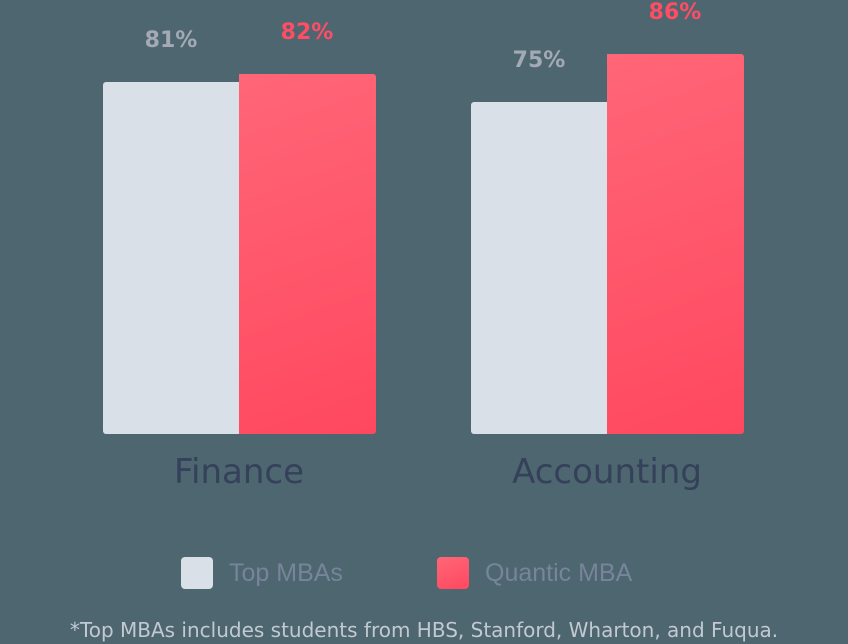  I want to click on legend-item-top-mbas: Top MBAs, so click(262, 573).